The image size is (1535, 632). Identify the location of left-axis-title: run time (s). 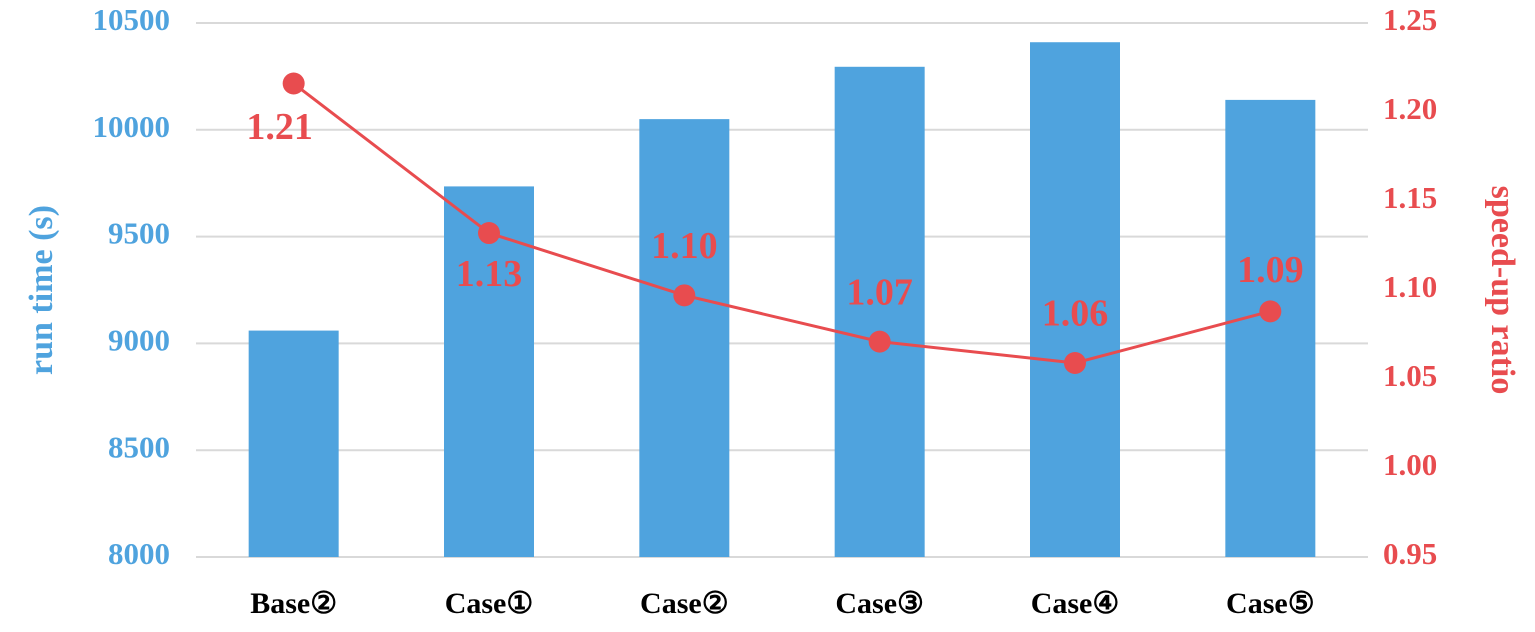
(41, 290).